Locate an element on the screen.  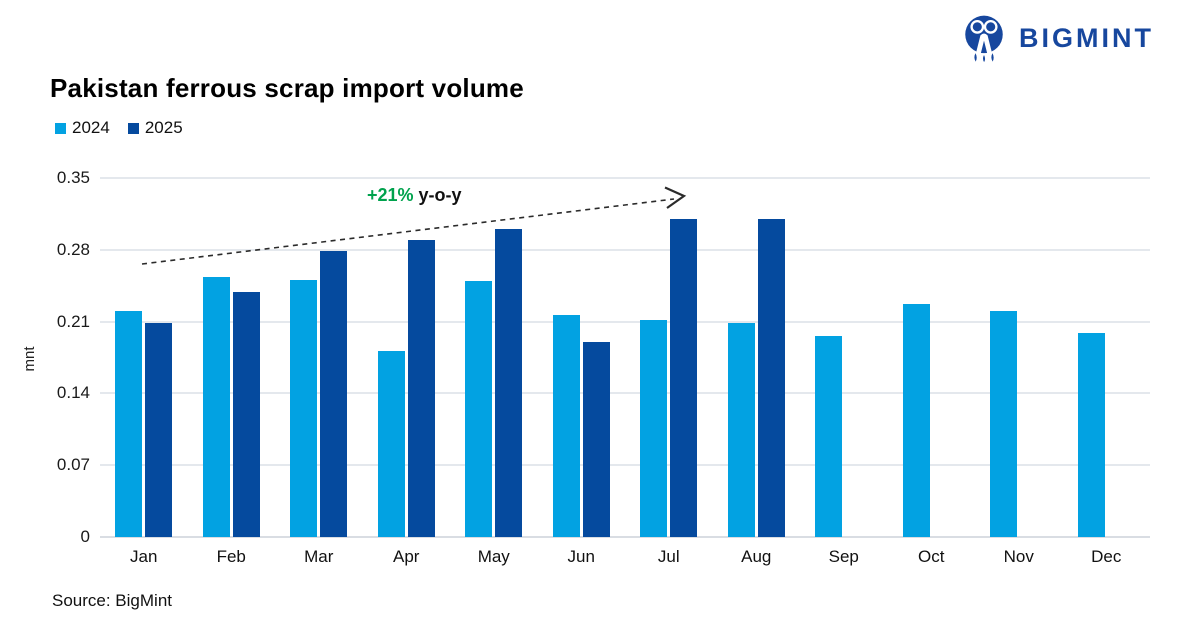
x-axis-line is located at coordinates (625, 537).